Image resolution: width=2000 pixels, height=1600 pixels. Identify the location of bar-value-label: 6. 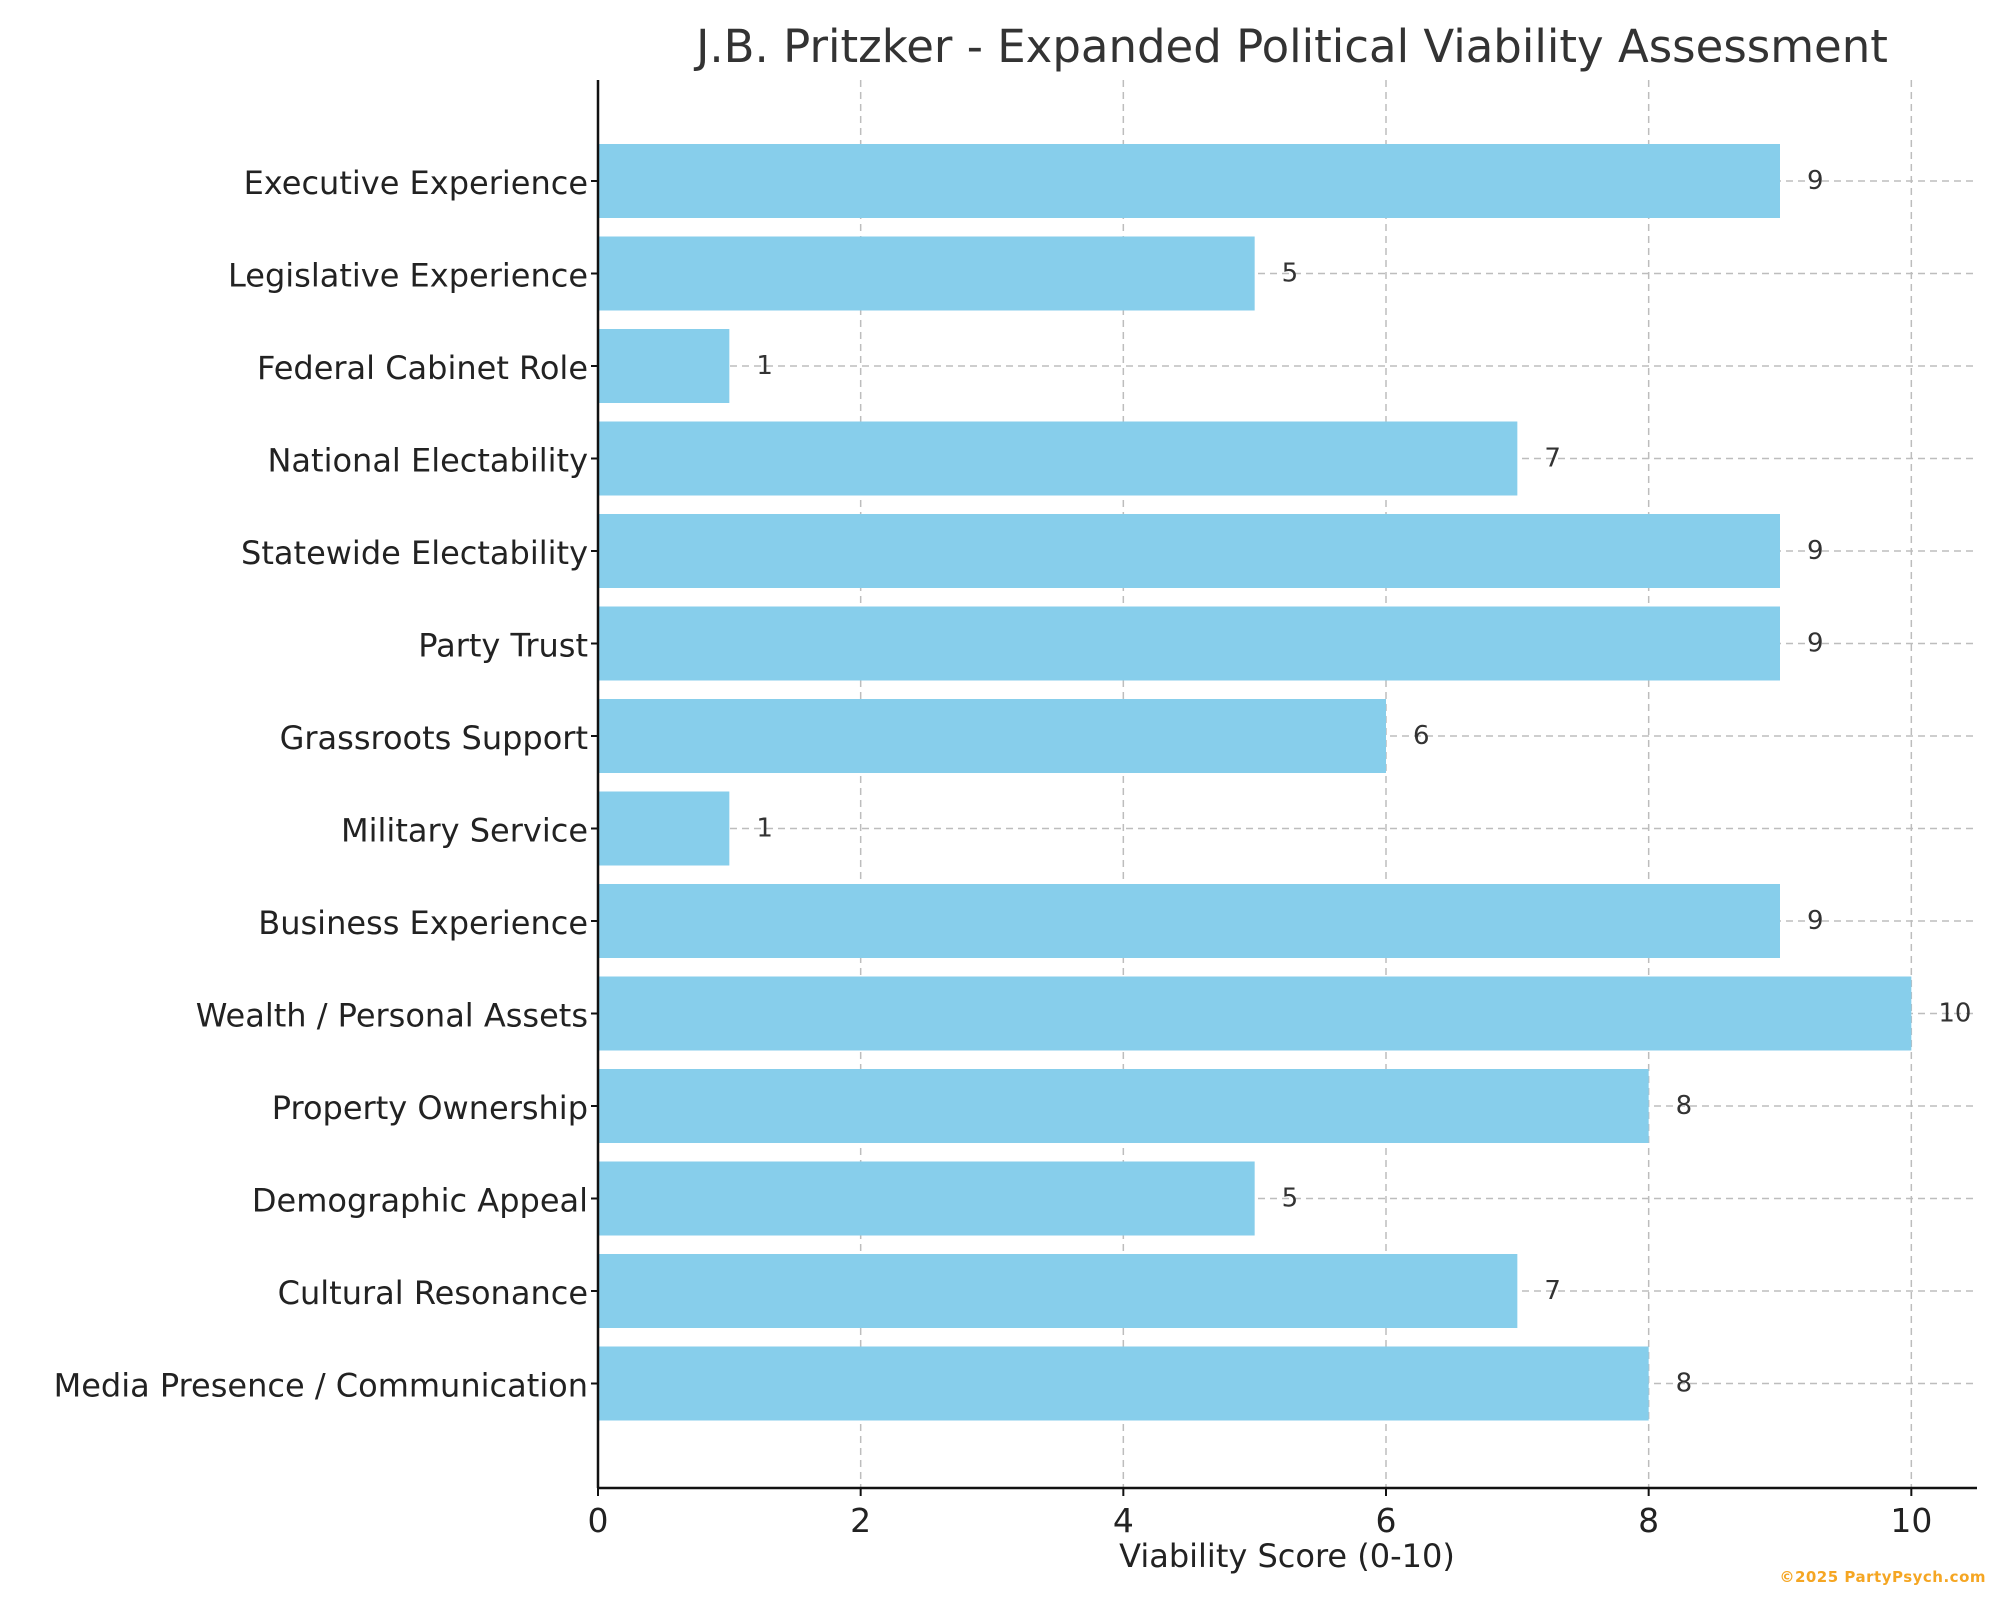
(1421, 736).